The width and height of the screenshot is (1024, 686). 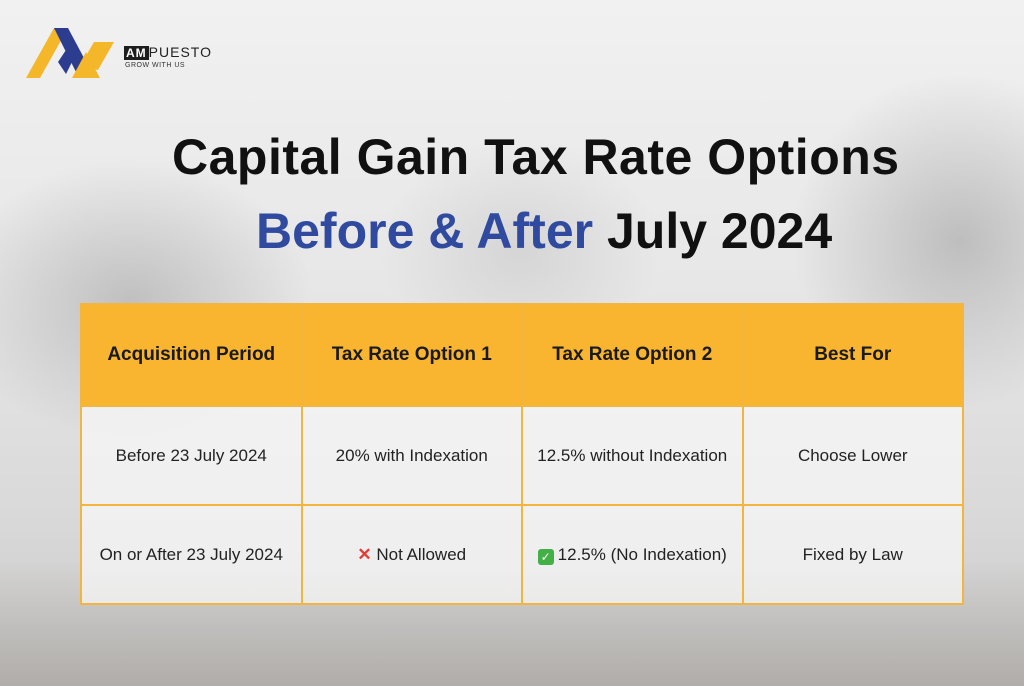 I want to click on cell-option-2: ✓ 12.5% (No Indexation), so click(x=632, y=554).